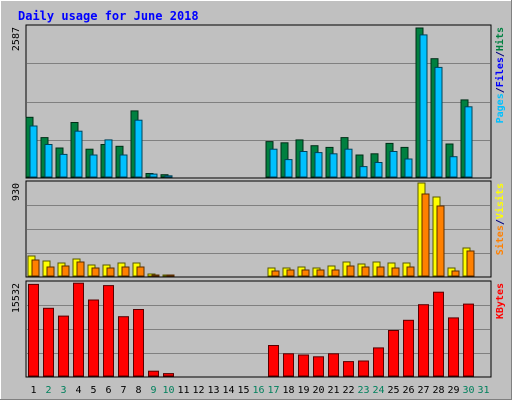 The height and width of the screenshot is (400, 512). I want to click on chart-title: Daily usage for June 2018, so click(108, 16).